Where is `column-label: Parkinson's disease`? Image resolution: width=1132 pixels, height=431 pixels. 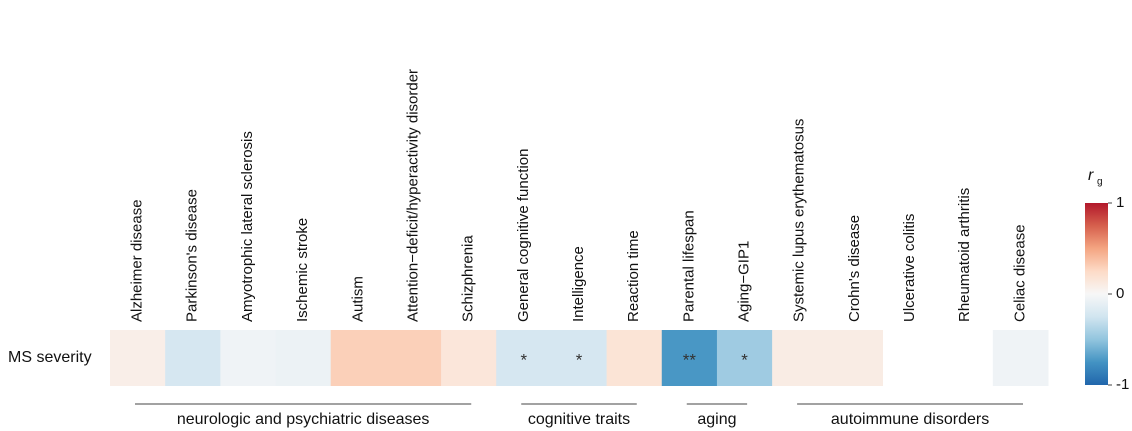
column-label: Parkinson's disease is located at coordinates (192, 255).